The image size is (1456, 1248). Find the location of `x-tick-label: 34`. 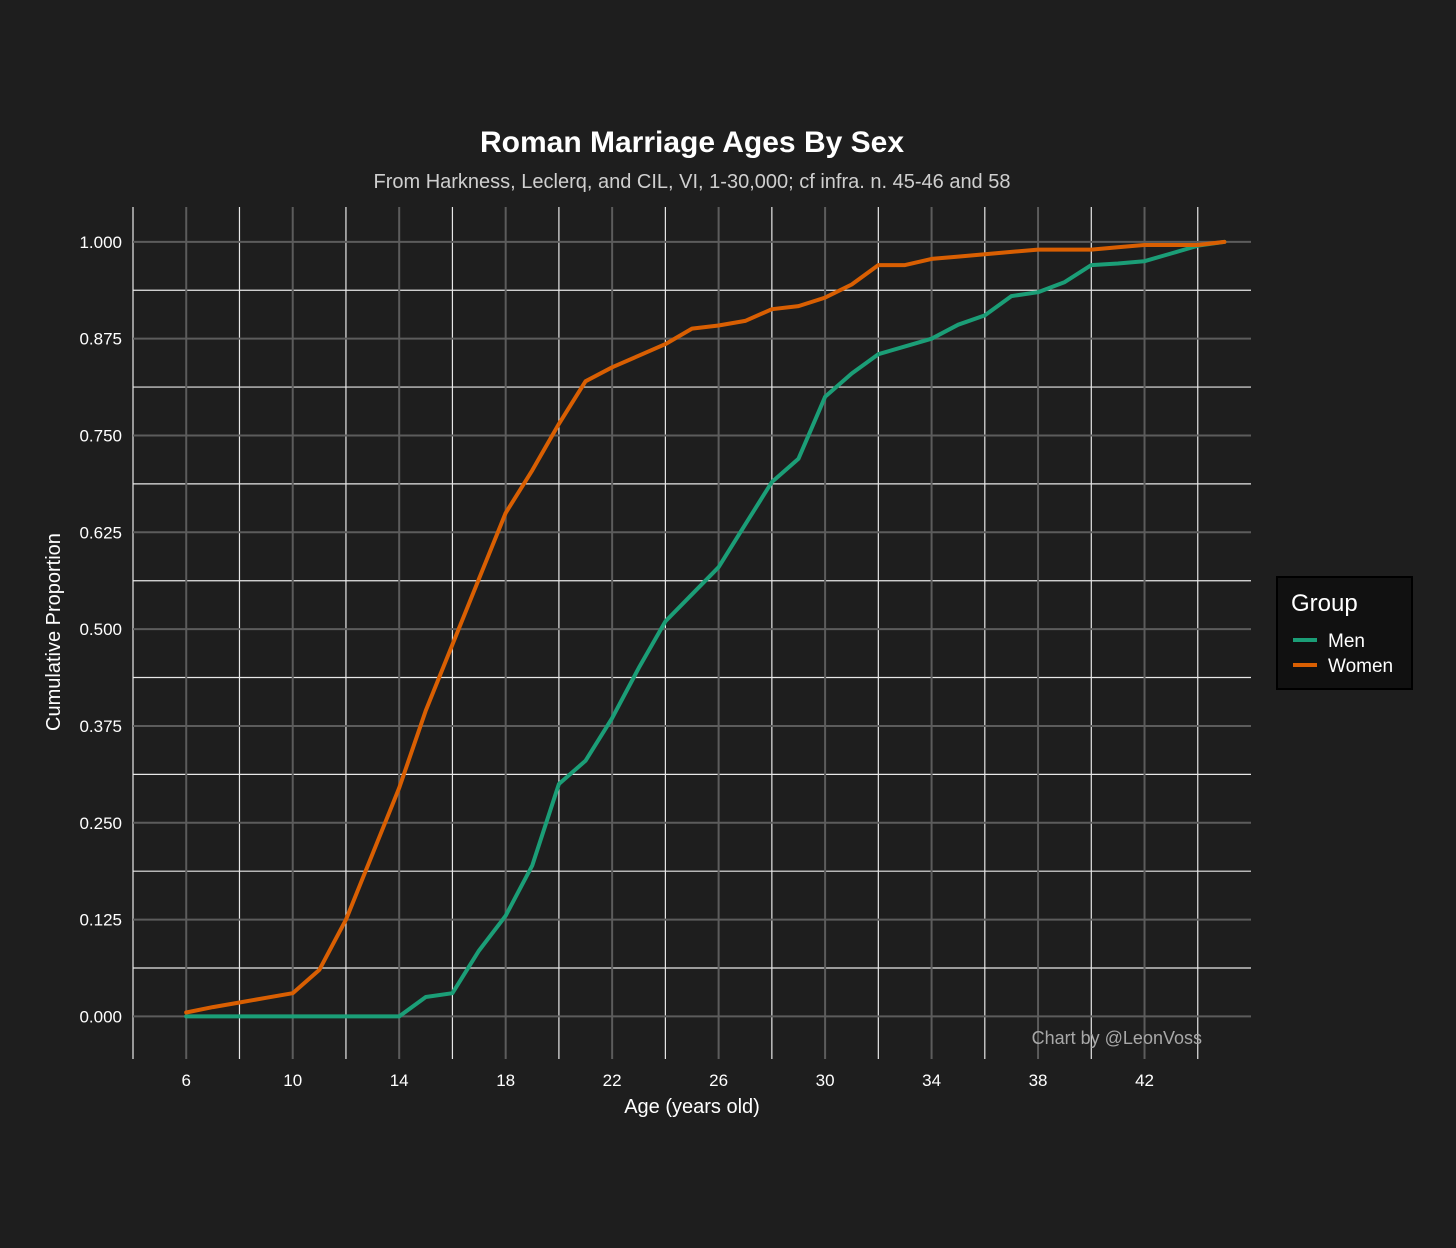

x-tick-label: 34 is located at coordinates (931, 1080).